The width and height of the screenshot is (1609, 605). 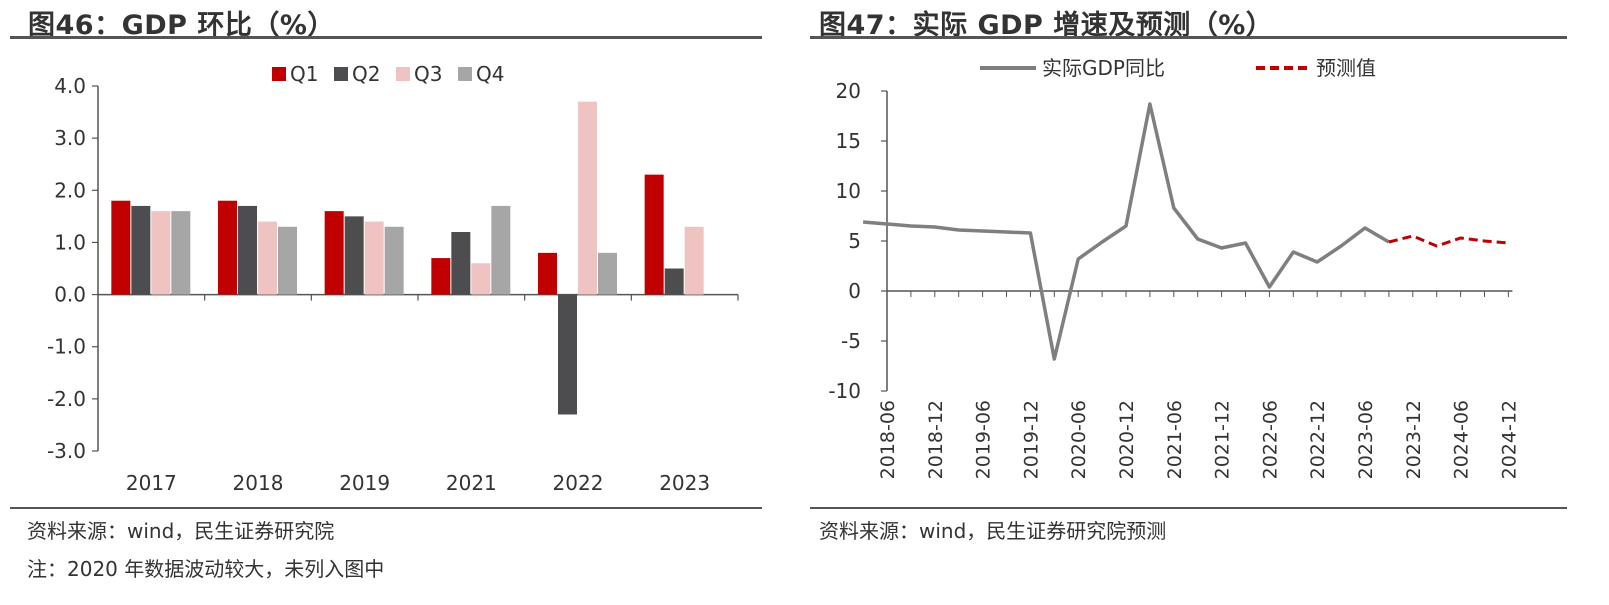 What do you see at coordinates (1046, 25) in the screenshot?
I see `right-figure-title: 图47：实际 GDP 增速及预测（%）` at bounding box center [1046, 25].